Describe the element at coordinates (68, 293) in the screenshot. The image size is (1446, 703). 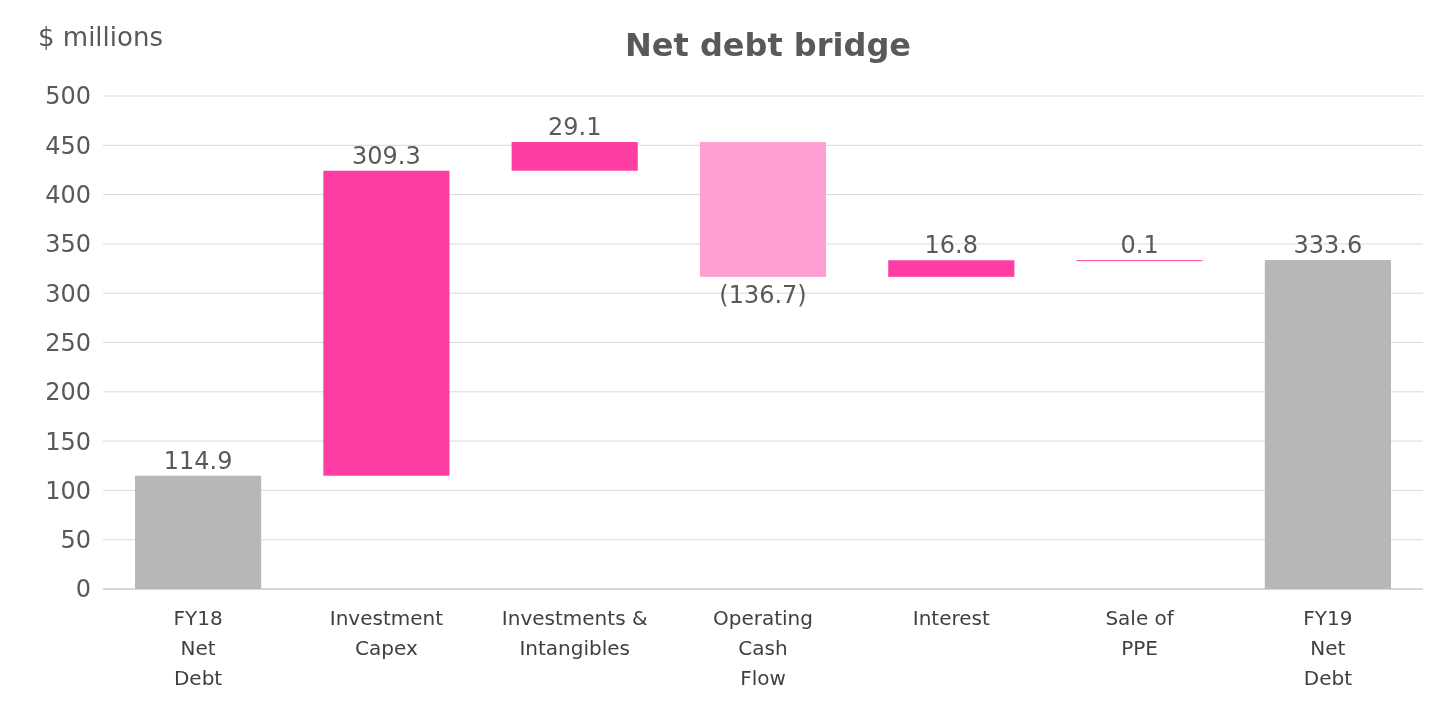
I see `y-tick-label: 300` at that location.